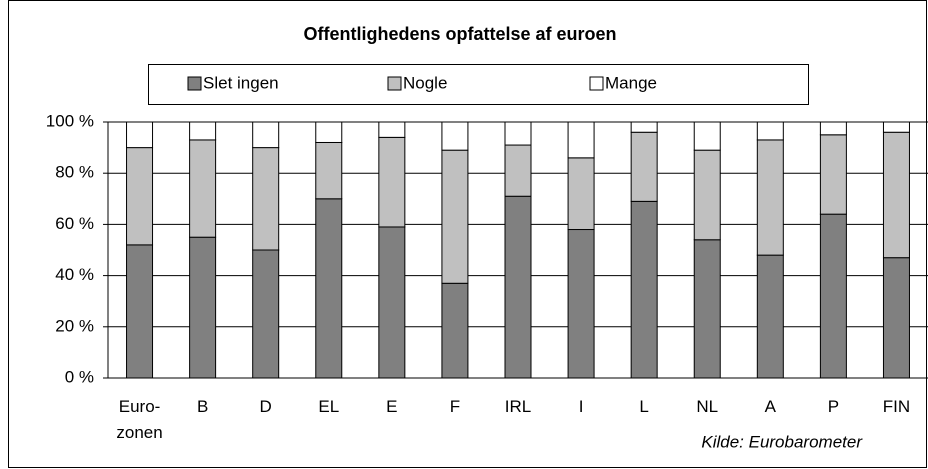  What do you see at coordinates (74, 274) in the screenshot?
I see `y-tick-label: 40 %` at bounding box center [74, 274].